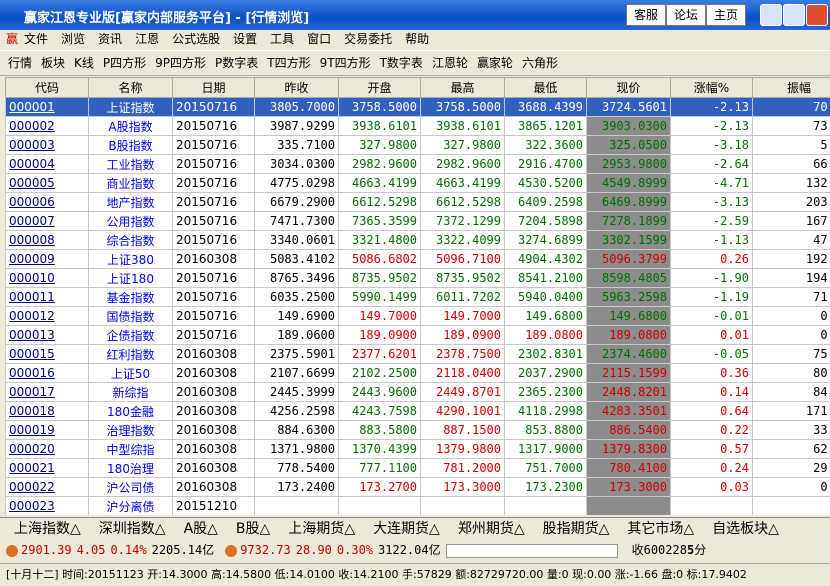 Image resolution: width=830 pixels, height=586 pixels. What do you see at coordinates (131, 373) in the screenshot?
I see `cell: 上证50` at bounding box center [131, 373].